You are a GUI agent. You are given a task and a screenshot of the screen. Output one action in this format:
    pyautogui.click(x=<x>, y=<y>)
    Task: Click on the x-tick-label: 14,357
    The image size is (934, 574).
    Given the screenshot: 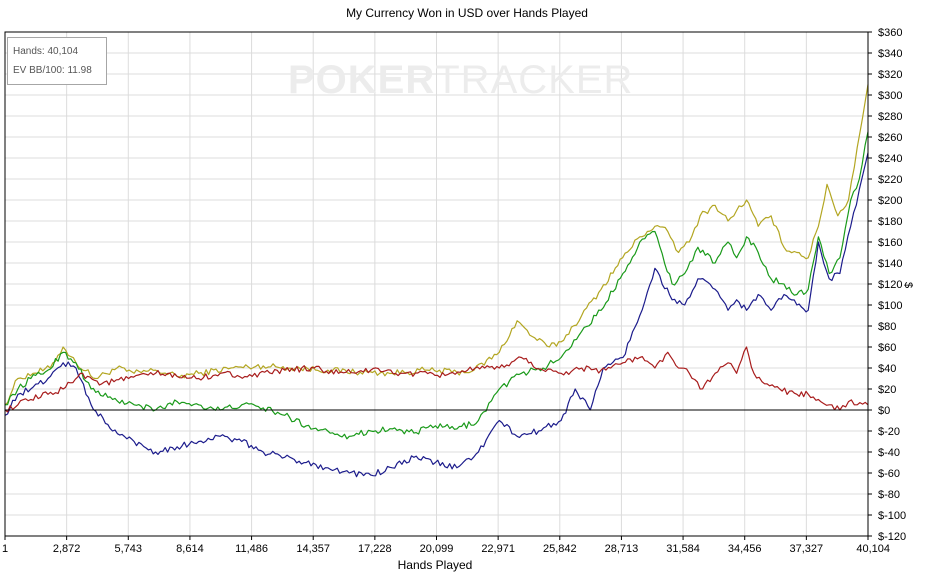 What is the action you would take?
    pyautogui.click(x=313, y=549)
    